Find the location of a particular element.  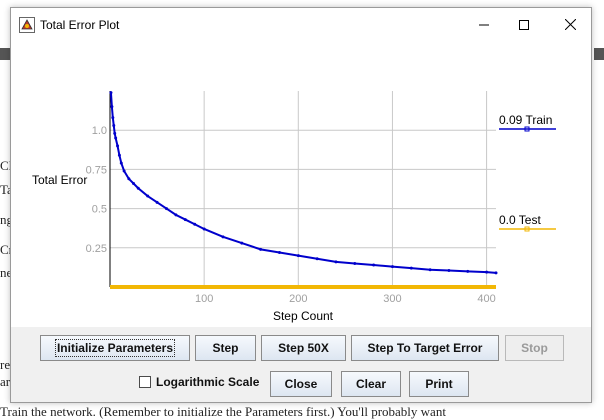

step-50x-label: Step 50X is located at coordinates (303, 348).